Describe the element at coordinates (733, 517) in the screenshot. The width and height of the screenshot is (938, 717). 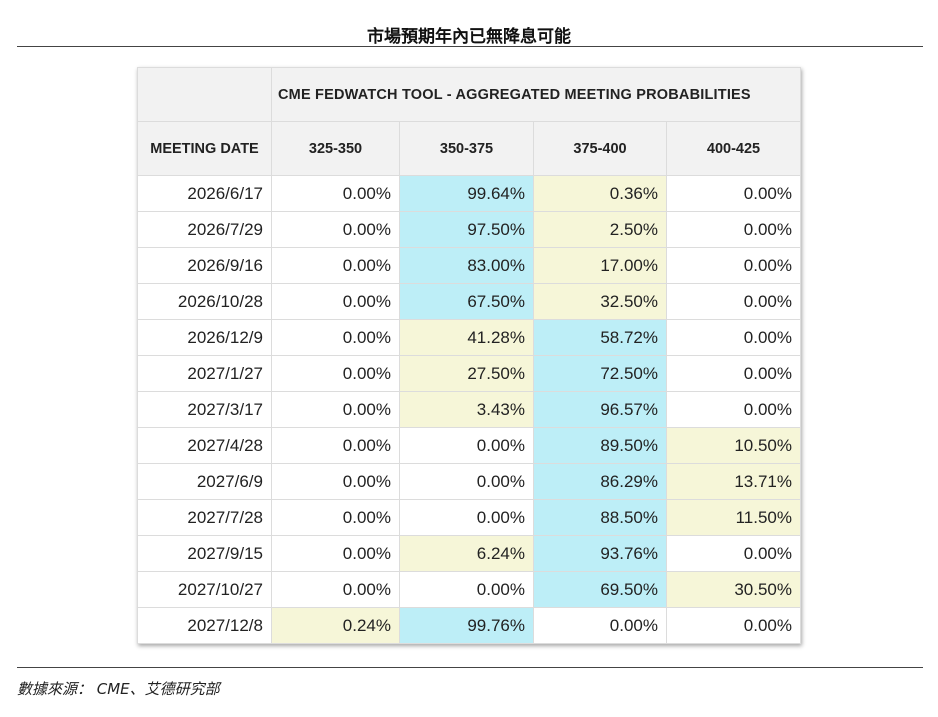
I see `probability-cell: 11.50%` at that location.